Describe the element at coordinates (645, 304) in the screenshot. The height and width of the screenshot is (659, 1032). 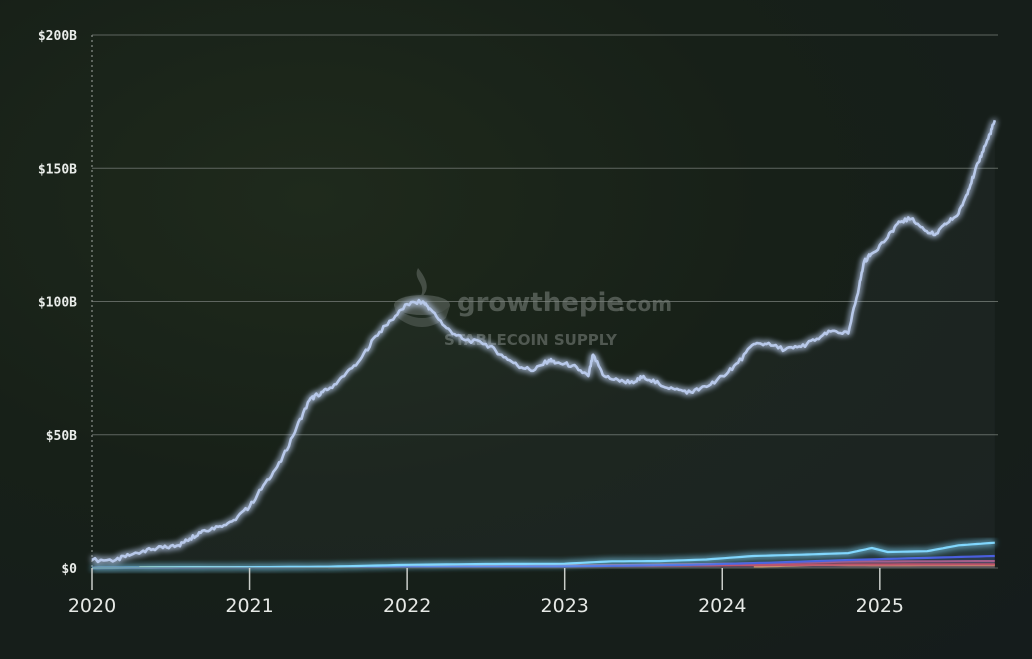
I see `watermark-brand-suffix: .com` at that location.